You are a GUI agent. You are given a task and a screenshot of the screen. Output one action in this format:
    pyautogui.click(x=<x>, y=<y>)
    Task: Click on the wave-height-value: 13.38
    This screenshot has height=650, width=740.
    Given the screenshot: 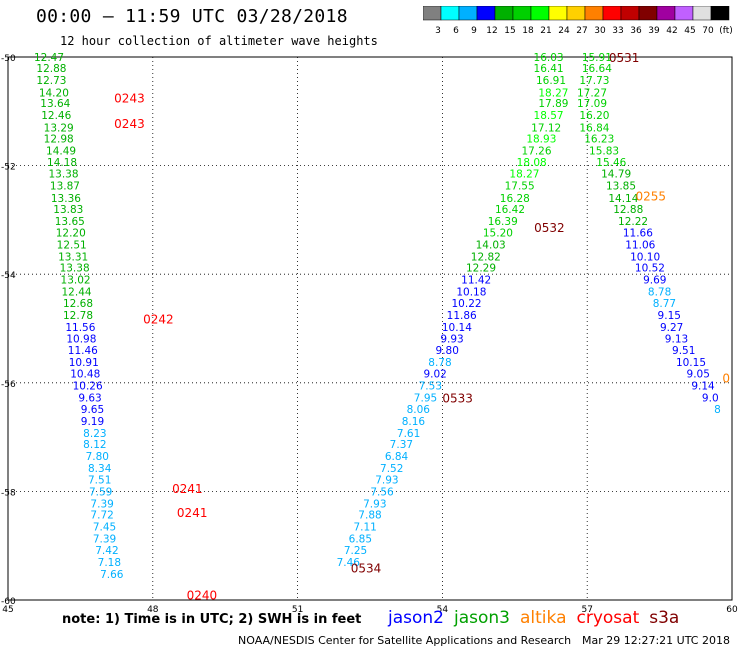 What is the action you would take?
    pyautogui.click(x=75, y=269)
    